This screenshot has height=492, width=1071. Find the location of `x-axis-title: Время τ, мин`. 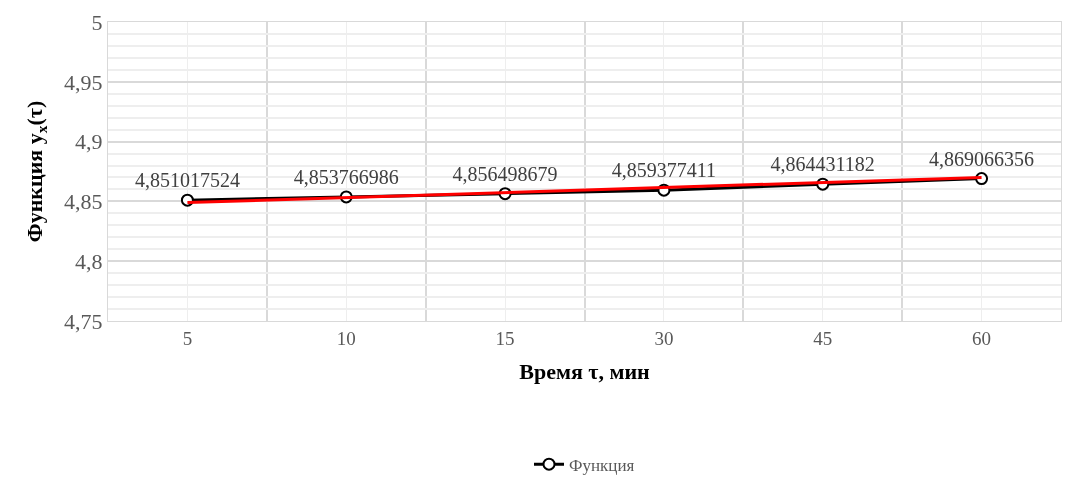

x-axis-title: Время τ, мин is located at coordinates (585, 371).